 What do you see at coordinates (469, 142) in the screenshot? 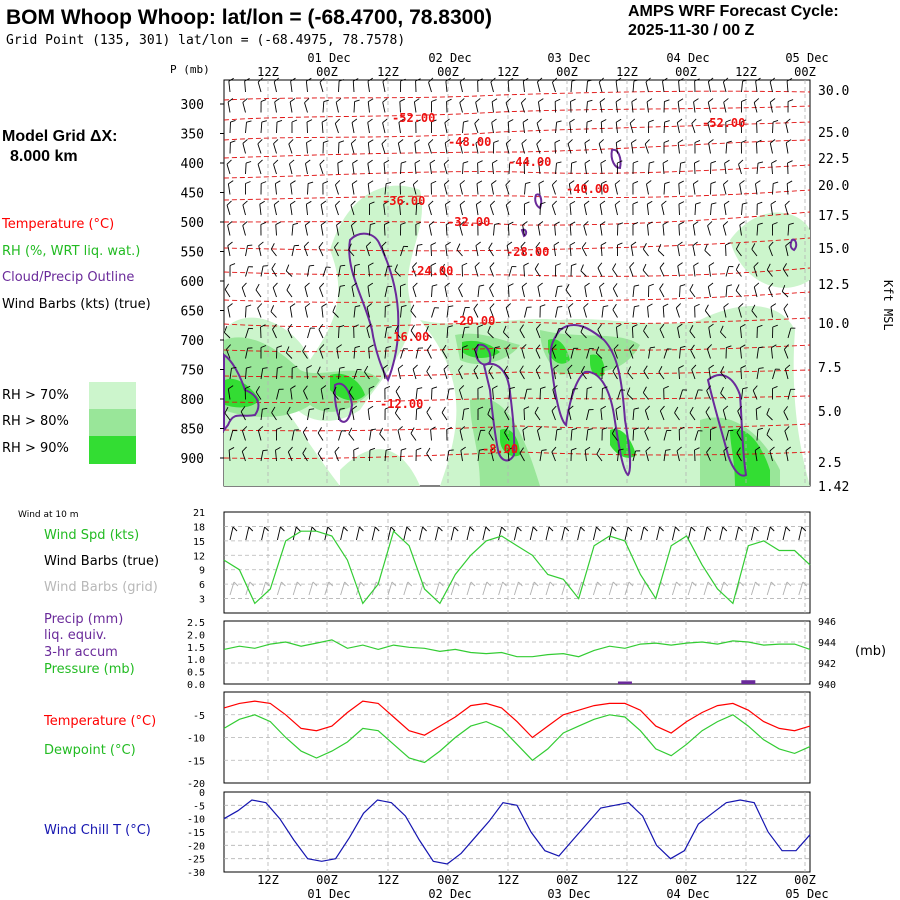
I see `contour-label-1: -48.00` at bounding box center [469, 142].